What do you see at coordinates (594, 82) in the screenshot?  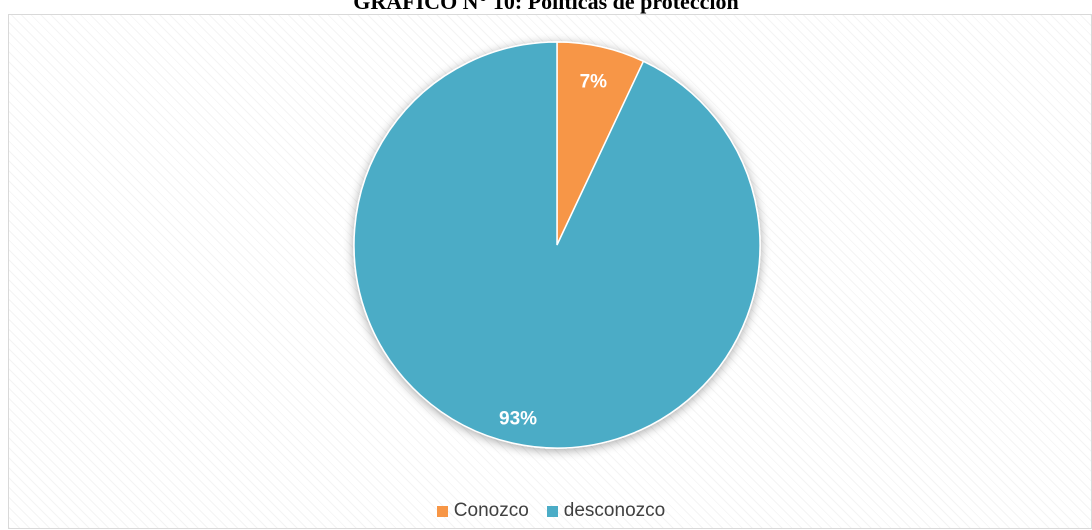 I see `data-label-conozco: 7%` at bounding box center [594, 82].